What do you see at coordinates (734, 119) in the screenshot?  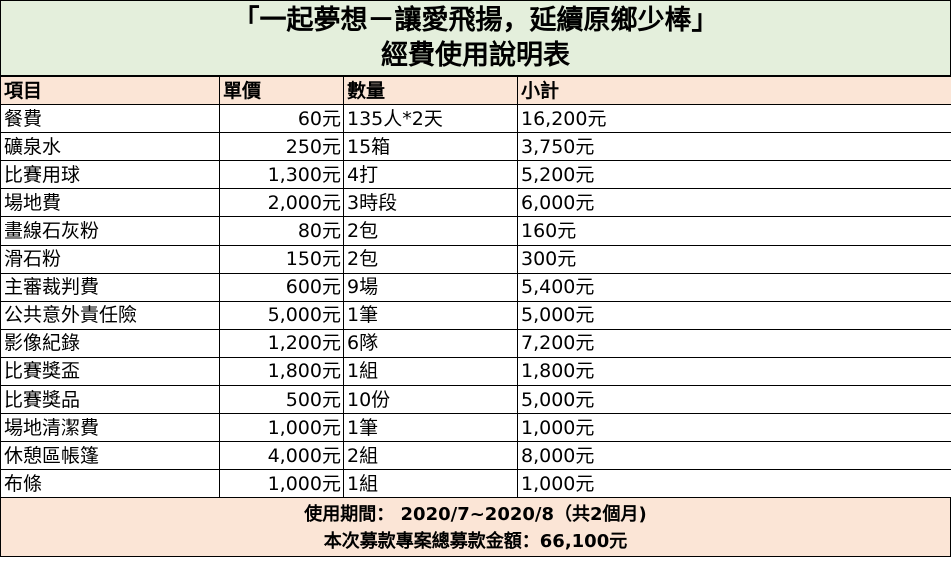 I see `cell-subtotal: 16,200元` at bounding box center [734, 119].